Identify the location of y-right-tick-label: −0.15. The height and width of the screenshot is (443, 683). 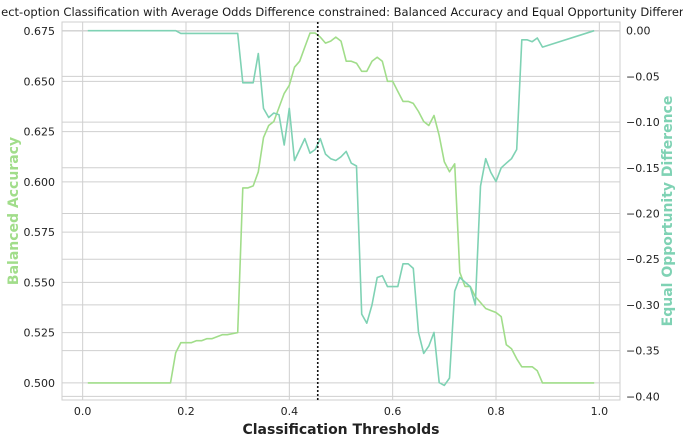
(643, 168).